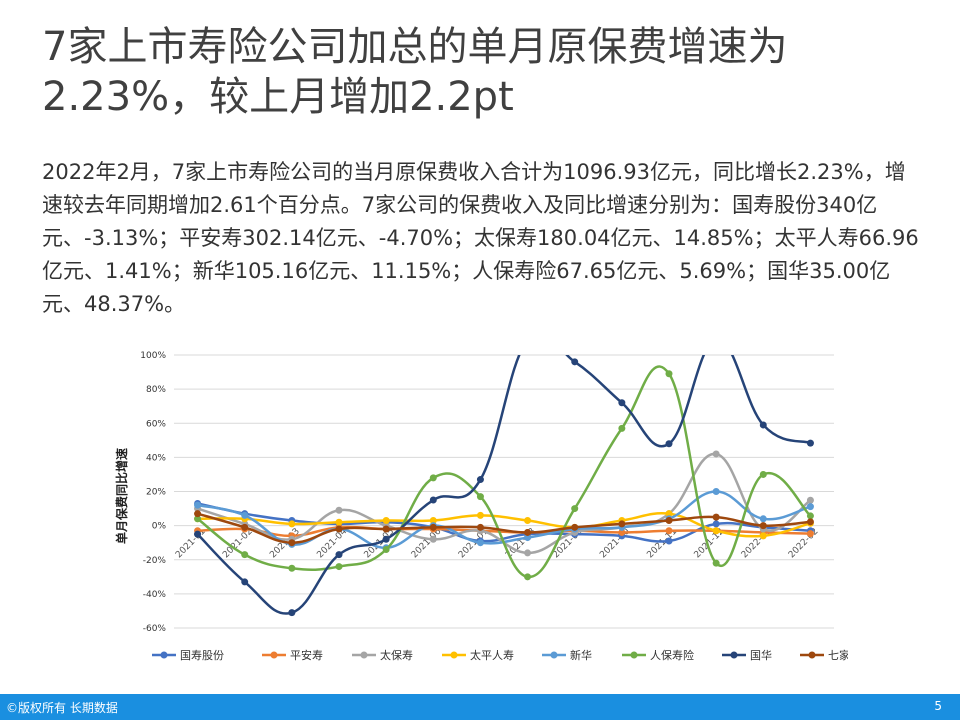  Describe the element at coordinates (567, 655) in the screenshot. I see `legend-item: 新华` at that location.